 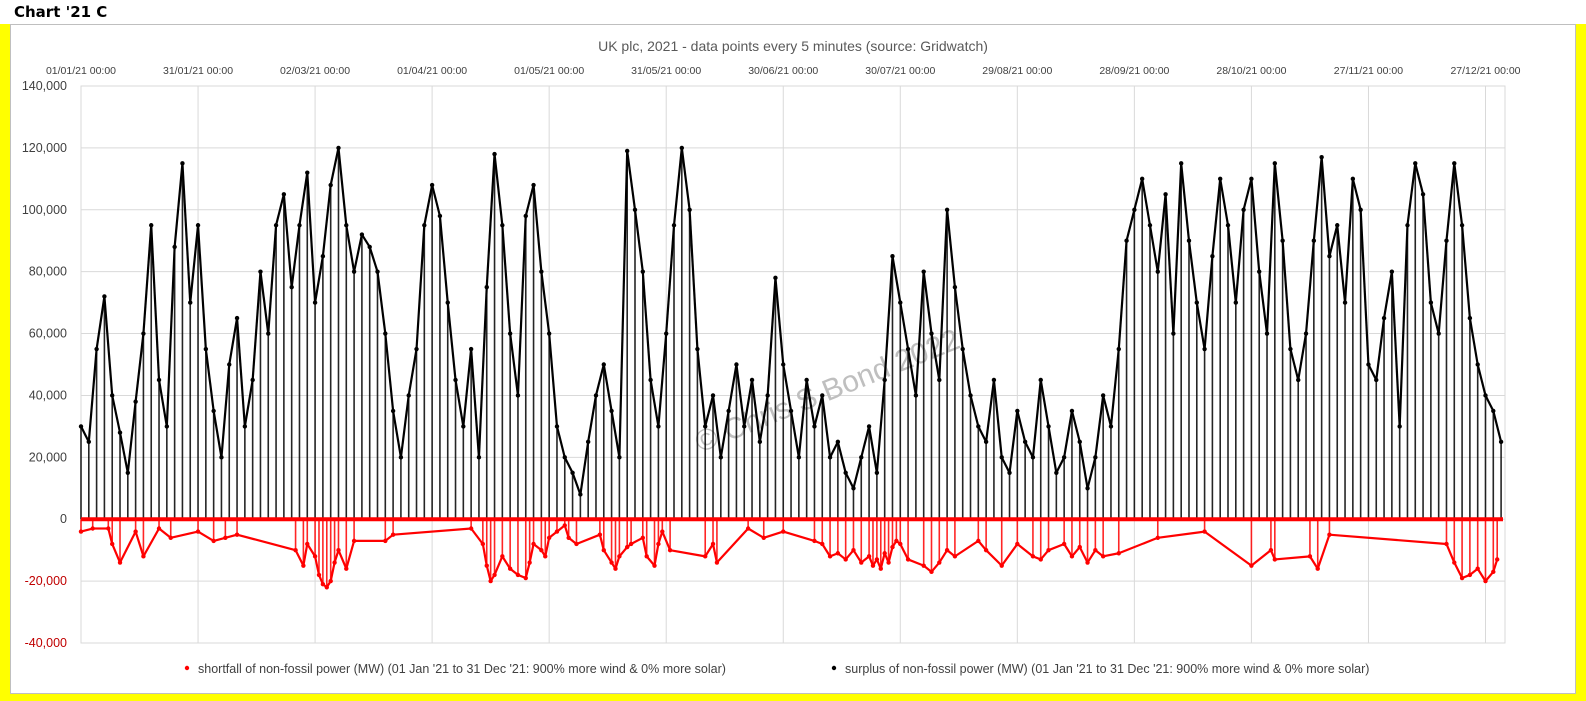 I want to click on x-tick-label: 28/09/21 00:00, so click(x=1134, y=71).